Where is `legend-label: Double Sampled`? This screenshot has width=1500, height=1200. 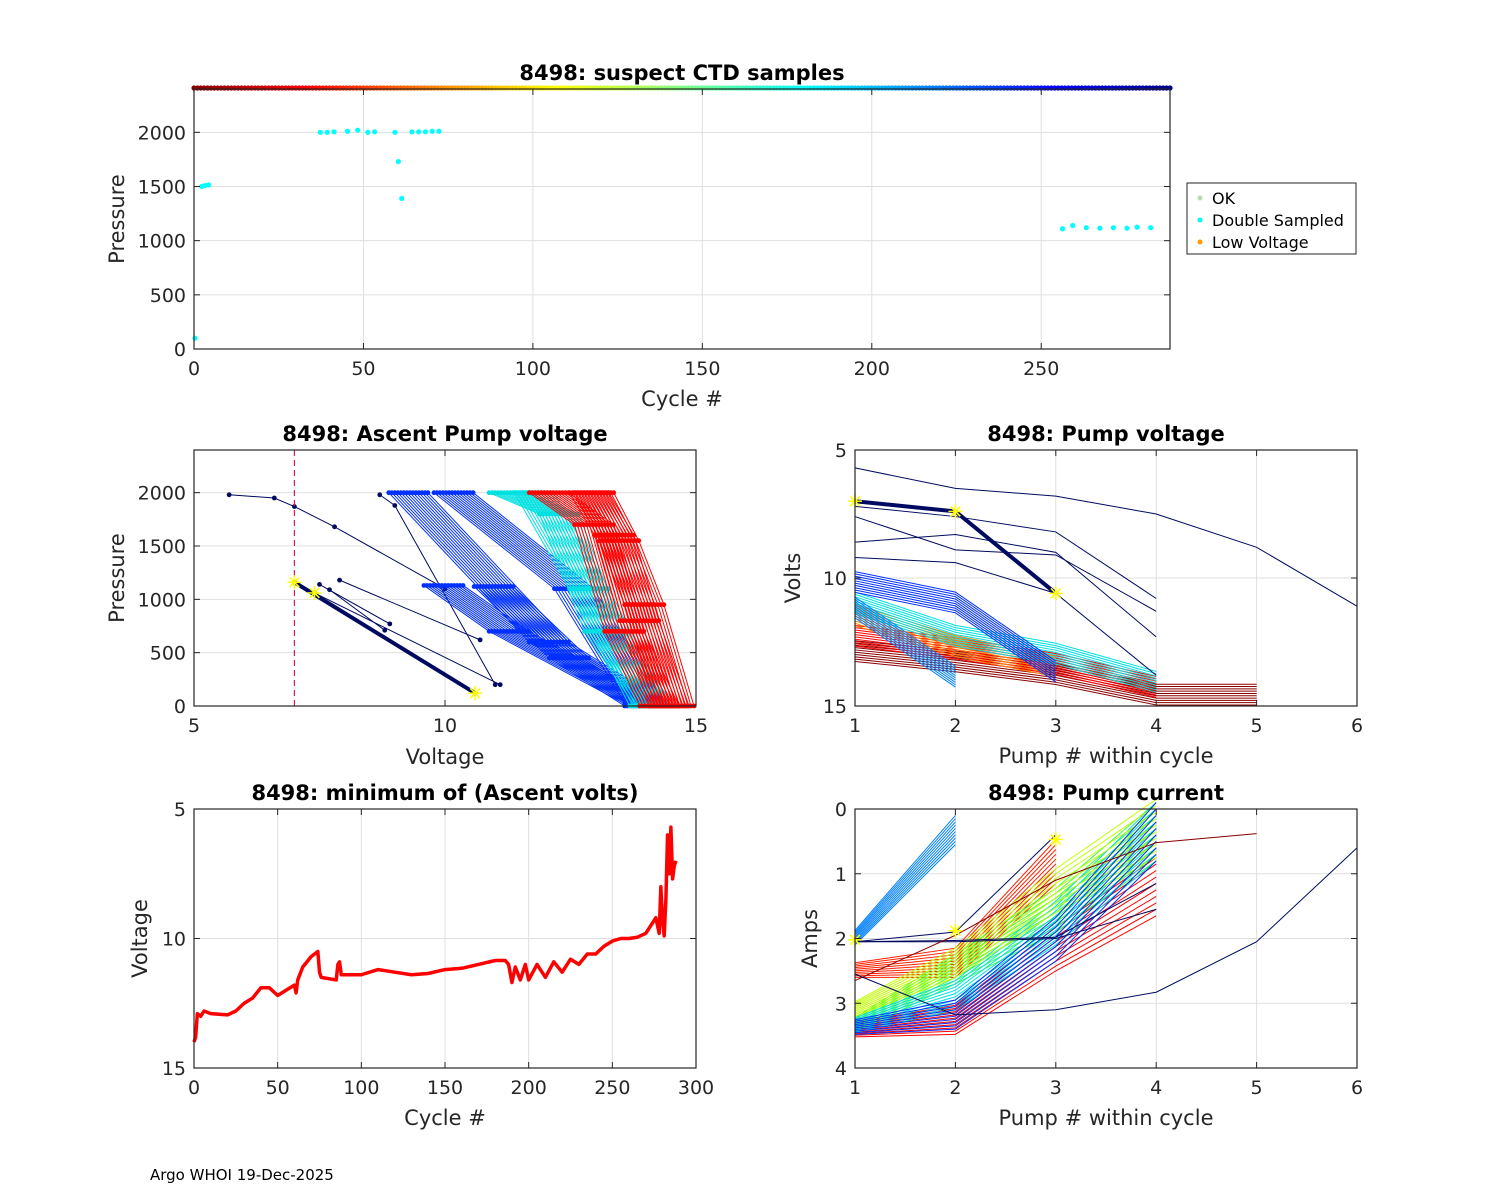 legend-label: Double Sampled is located at coordinates (1278, 220).